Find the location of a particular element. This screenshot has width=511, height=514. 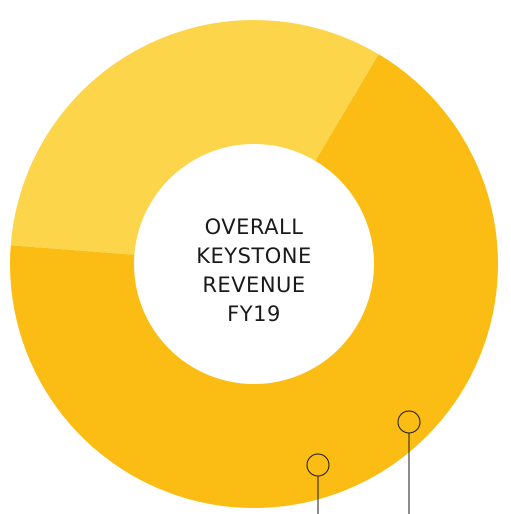

center-label-line-1: OVERALL is located at coordinates (254, 227).